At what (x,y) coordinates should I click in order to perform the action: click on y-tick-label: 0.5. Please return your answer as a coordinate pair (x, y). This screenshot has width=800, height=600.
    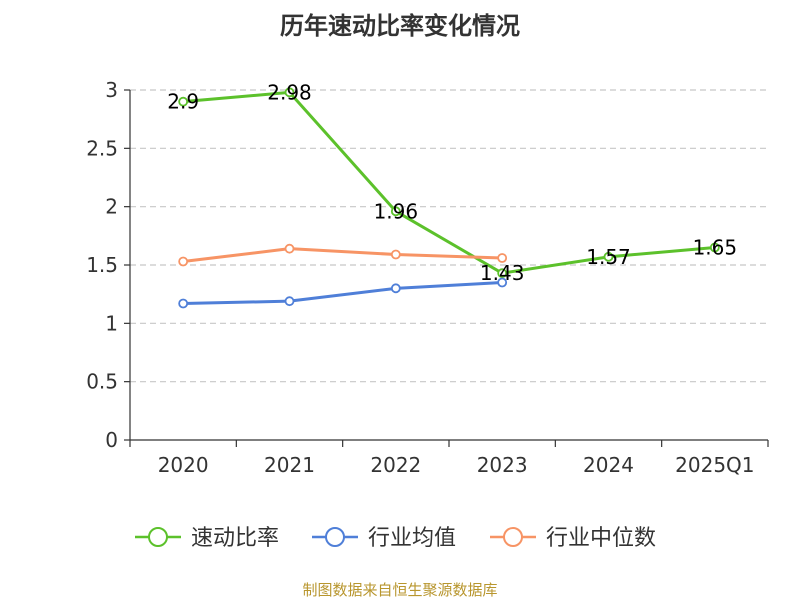
    Looking at the image, I should click on (102, 382).